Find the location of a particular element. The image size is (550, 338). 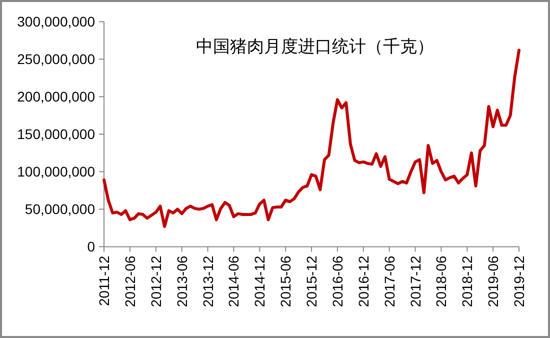

x-tick-label: 2015-06 is located at coordinates (286, 282).